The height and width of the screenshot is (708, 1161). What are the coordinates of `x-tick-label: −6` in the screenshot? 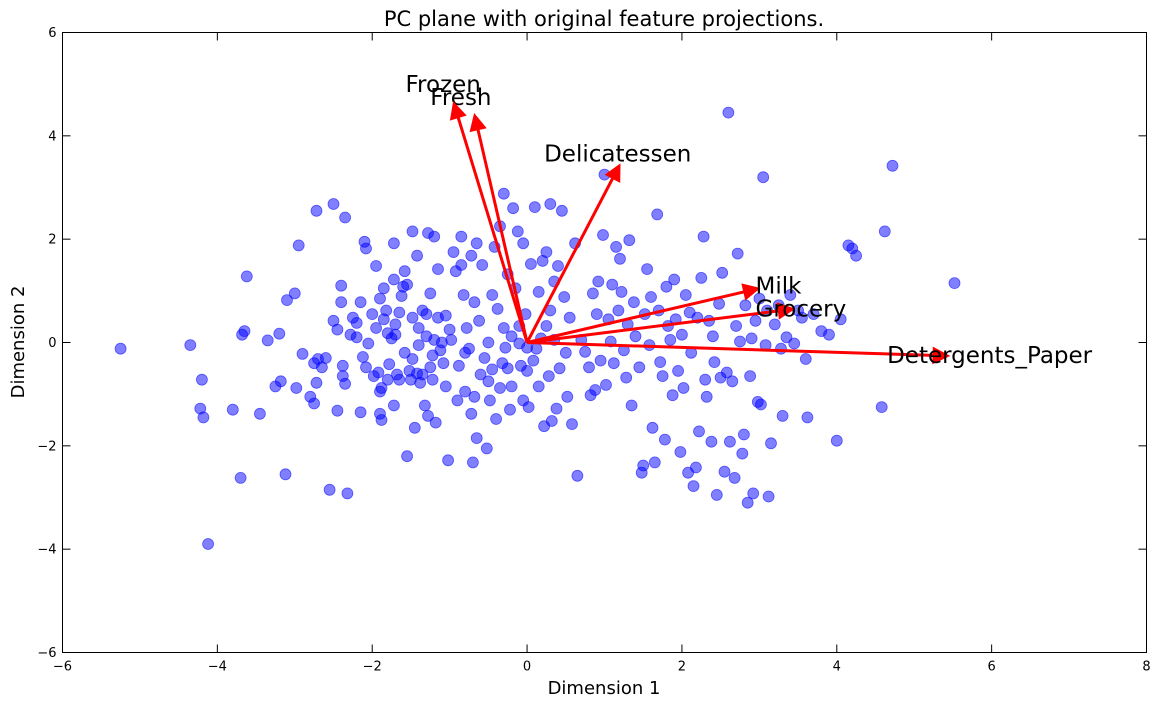 It's located at (62, 667).